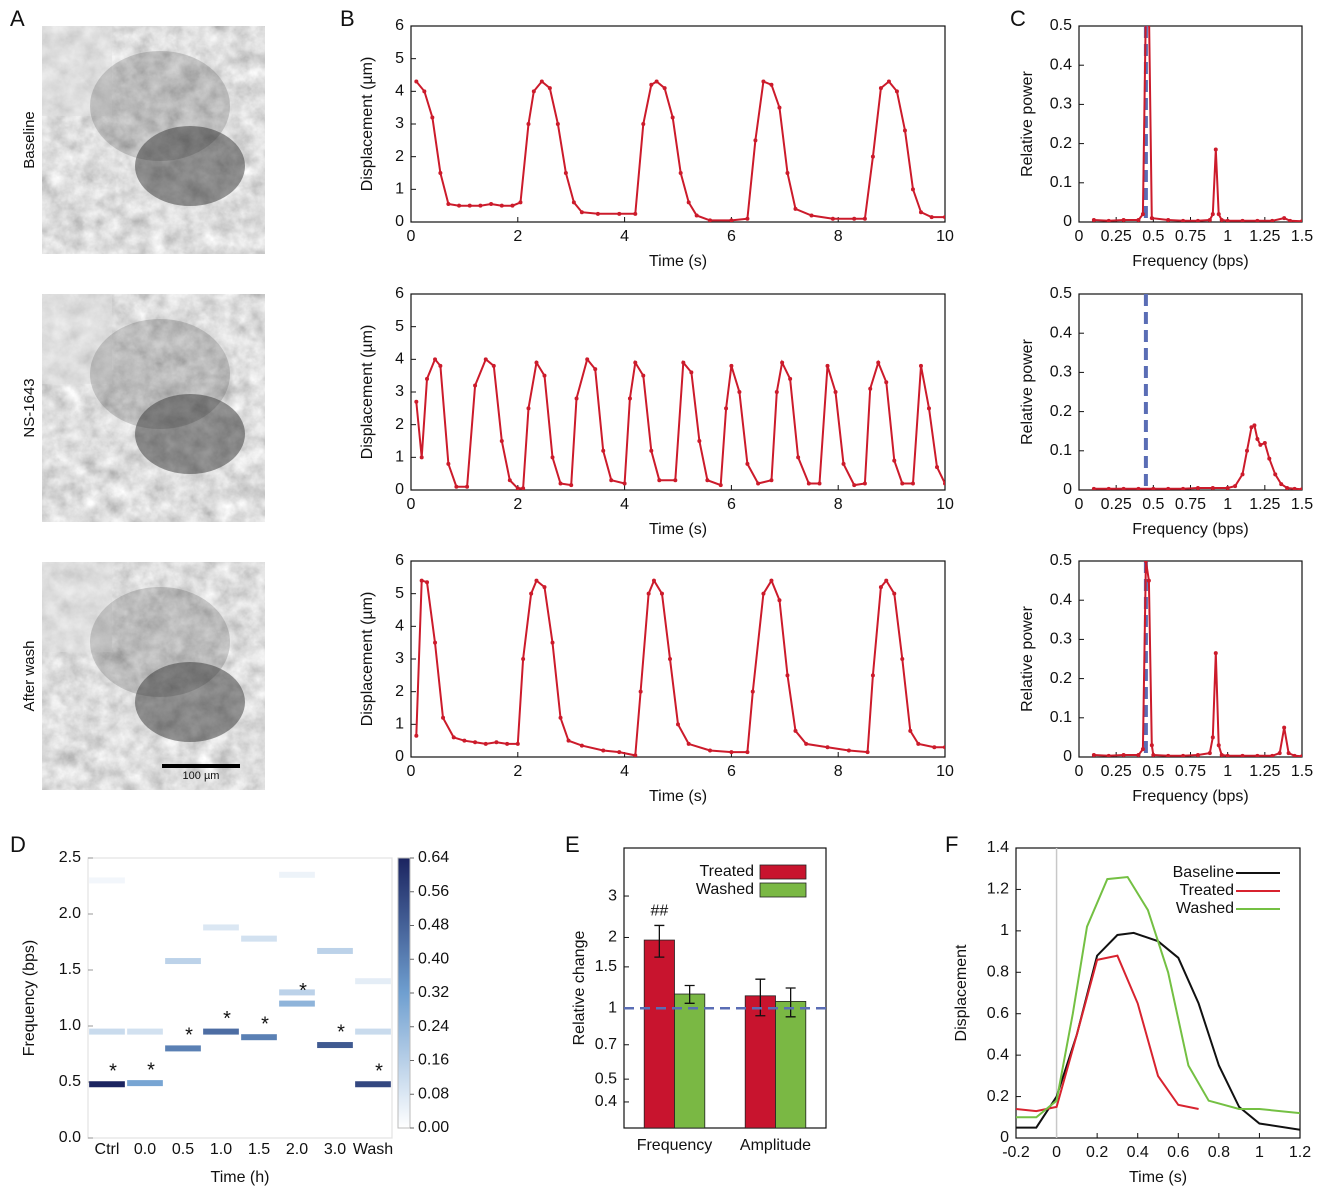  Describe the element at coordinates (1227, 236) in the screenshot. I see `x-tick-label: 1` at that location.